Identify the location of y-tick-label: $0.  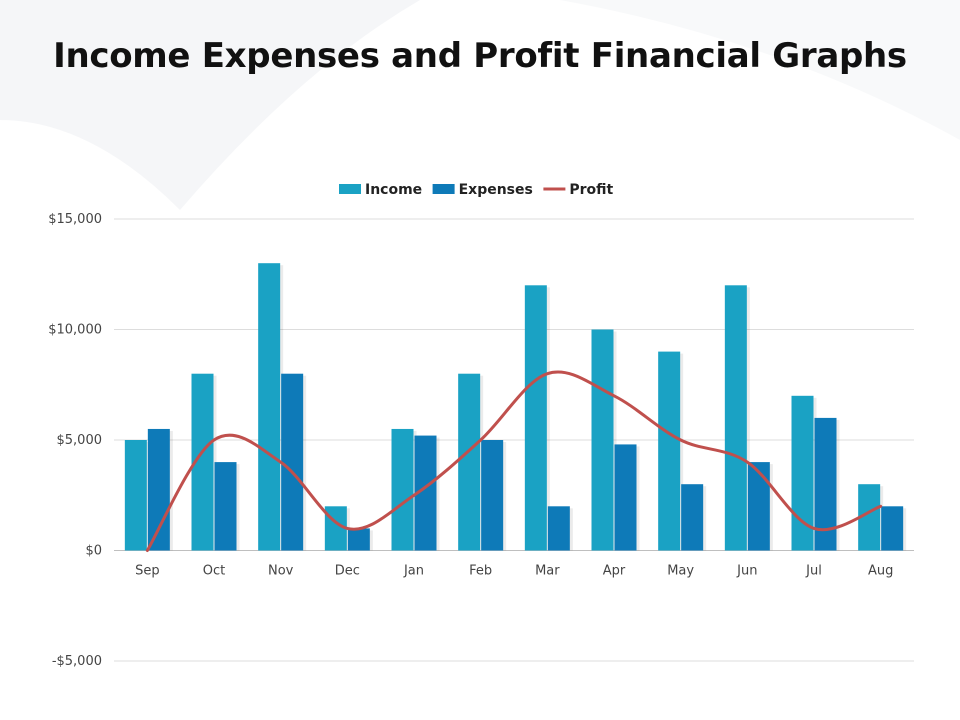
(93, 551).